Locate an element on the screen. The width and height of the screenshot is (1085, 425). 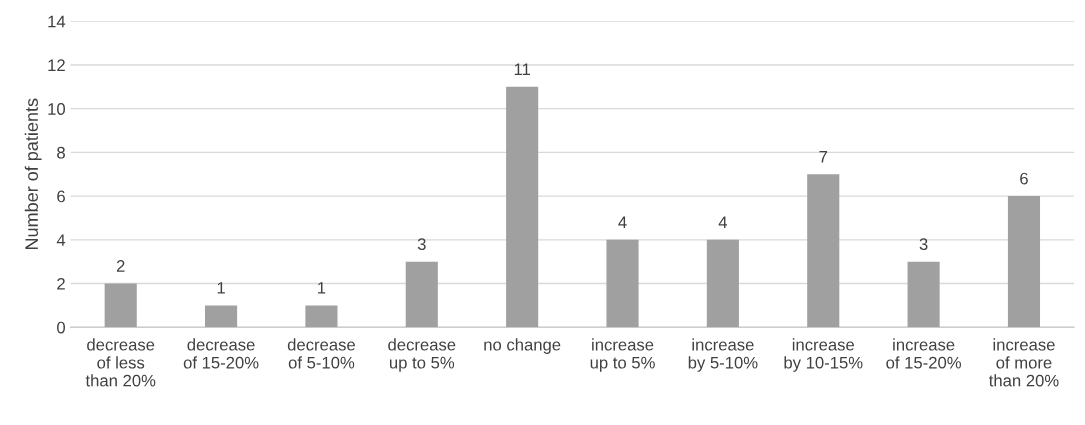
y-tick-label: 8 is located at coordinates (61, 152).